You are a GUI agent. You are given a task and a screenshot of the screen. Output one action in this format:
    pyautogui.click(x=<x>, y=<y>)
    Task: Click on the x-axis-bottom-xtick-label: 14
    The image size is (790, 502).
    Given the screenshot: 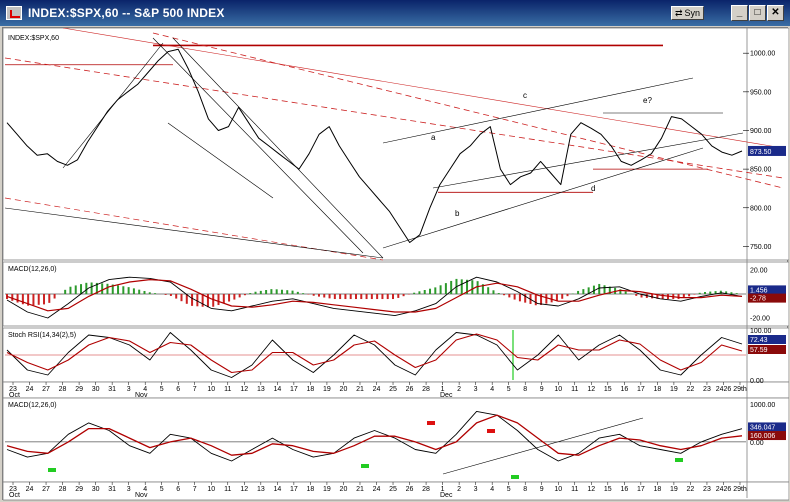 What is the action you would take?
    pyautogui.click(x=277, y=489)
    